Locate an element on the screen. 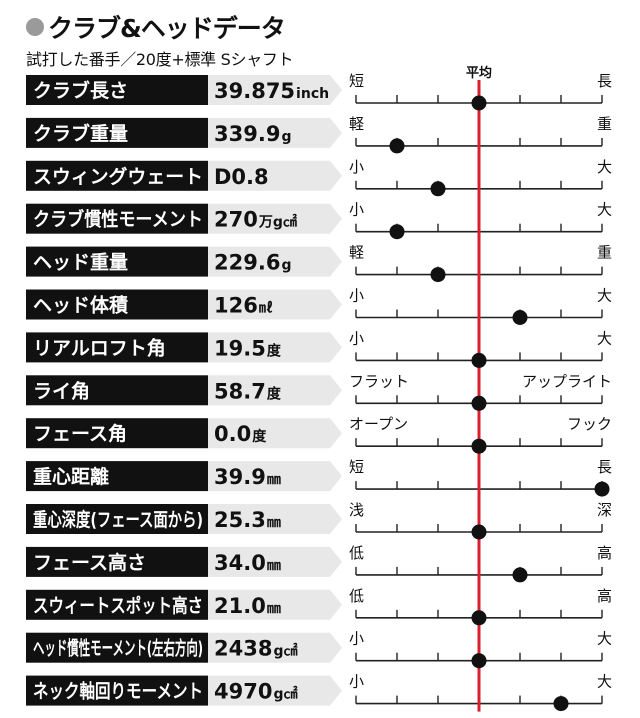 The width and height of the screenshot is (640, 718). row-value: 126 is located at coordinates (236, 306).